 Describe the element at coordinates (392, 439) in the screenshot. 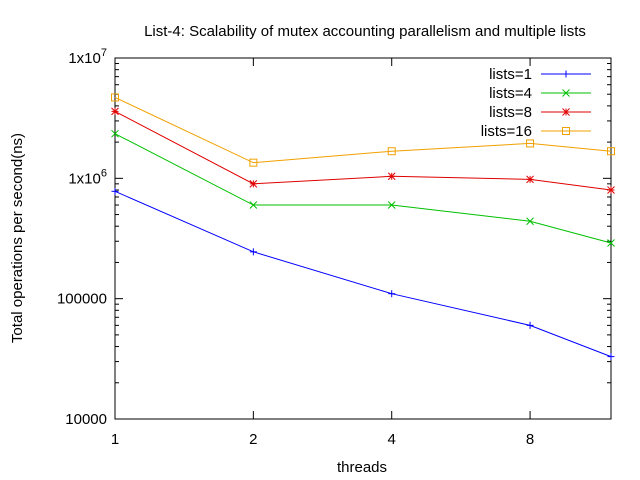

I see `x-tick-label: 4` at that location.